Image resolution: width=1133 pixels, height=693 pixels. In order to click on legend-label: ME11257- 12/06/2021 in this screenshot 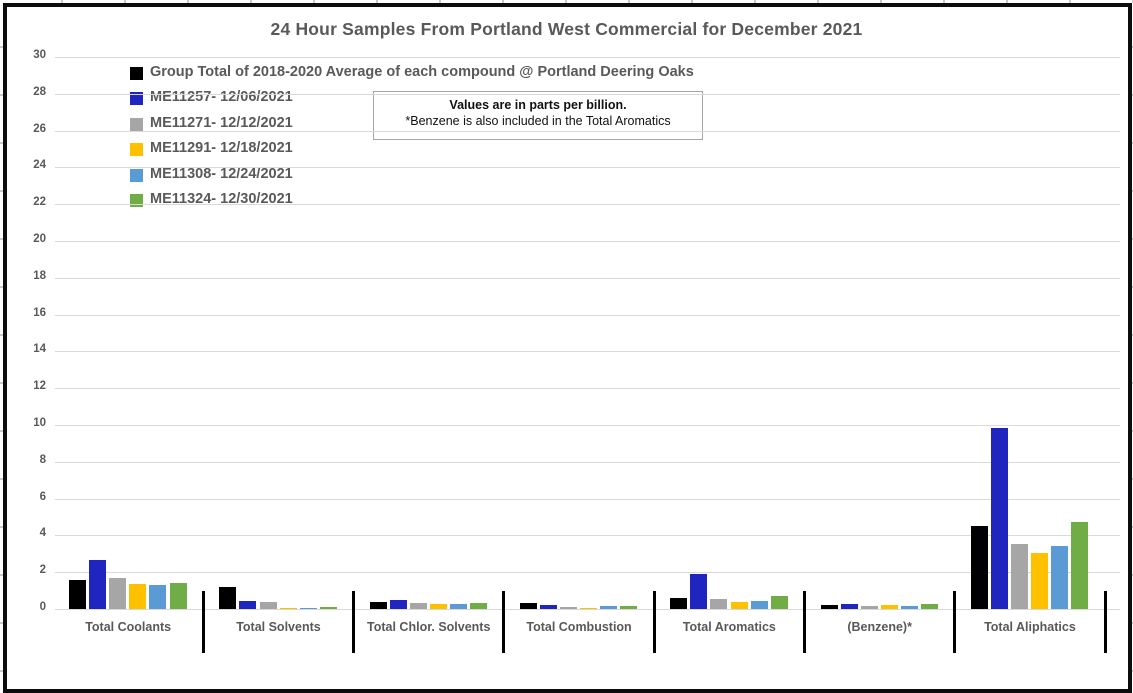, I will do `click(221, 97)`.